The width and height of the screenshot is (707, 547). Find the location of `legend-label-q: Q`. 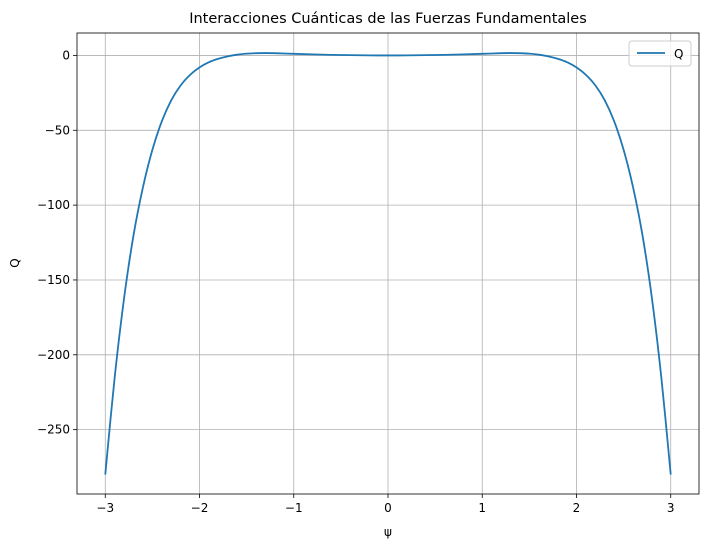

legend-label-q: Q is located at coordinates (678, 54).